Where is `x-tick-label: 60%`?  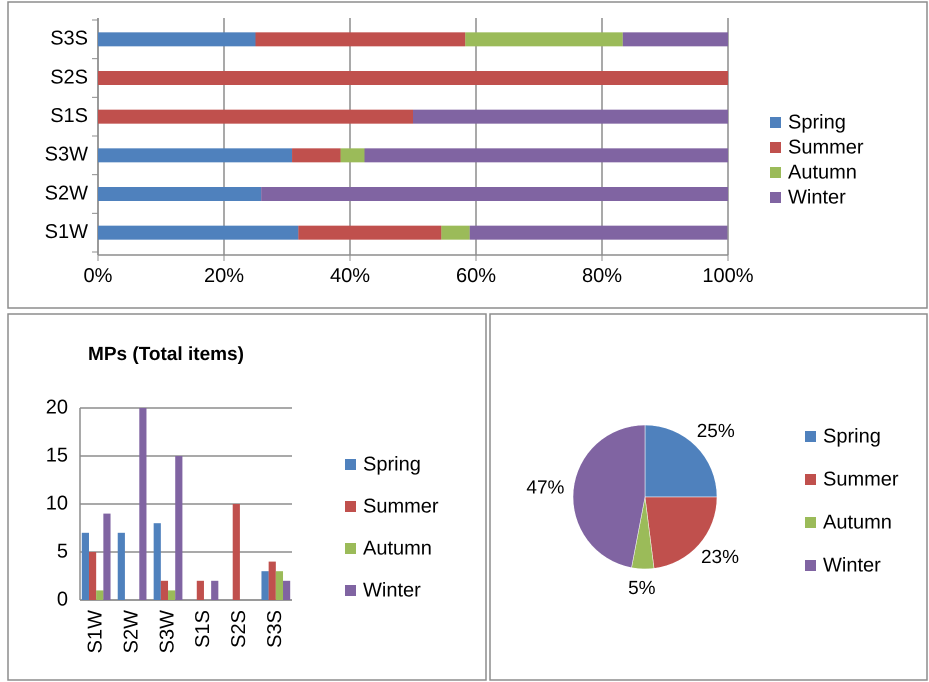
x-tick-label: 60% is located at coordinates (476, 276).